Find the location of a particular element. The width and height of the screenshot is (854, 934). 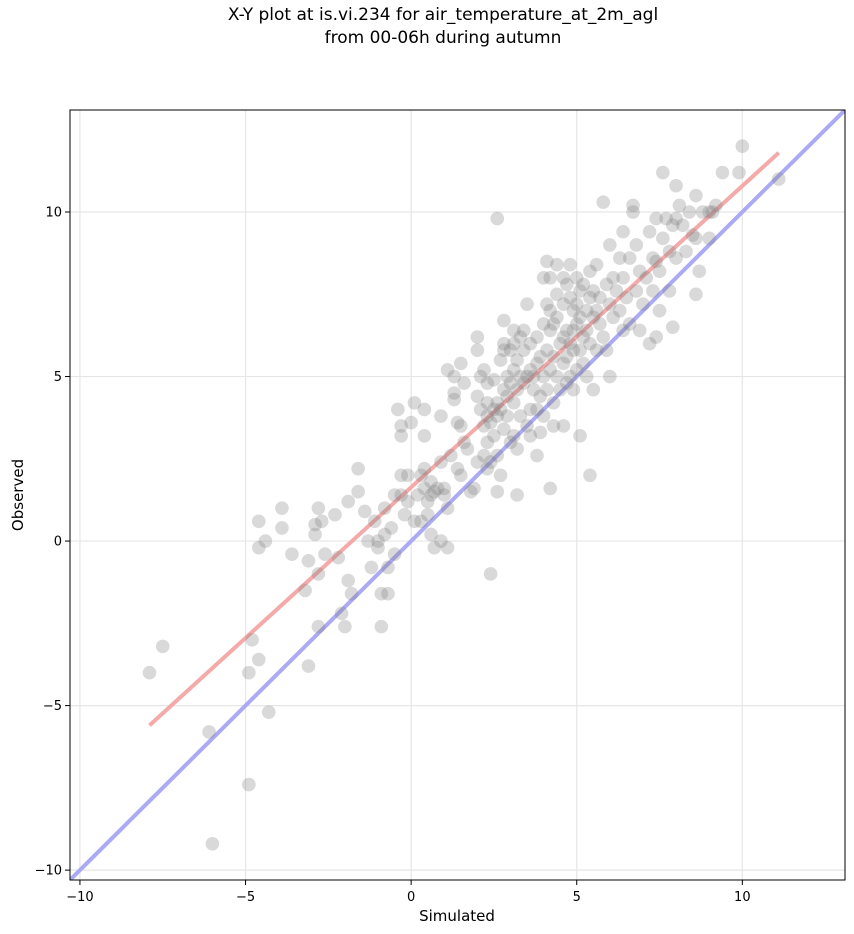

y-axis-label: Observed is located at coordinates (18, 495).